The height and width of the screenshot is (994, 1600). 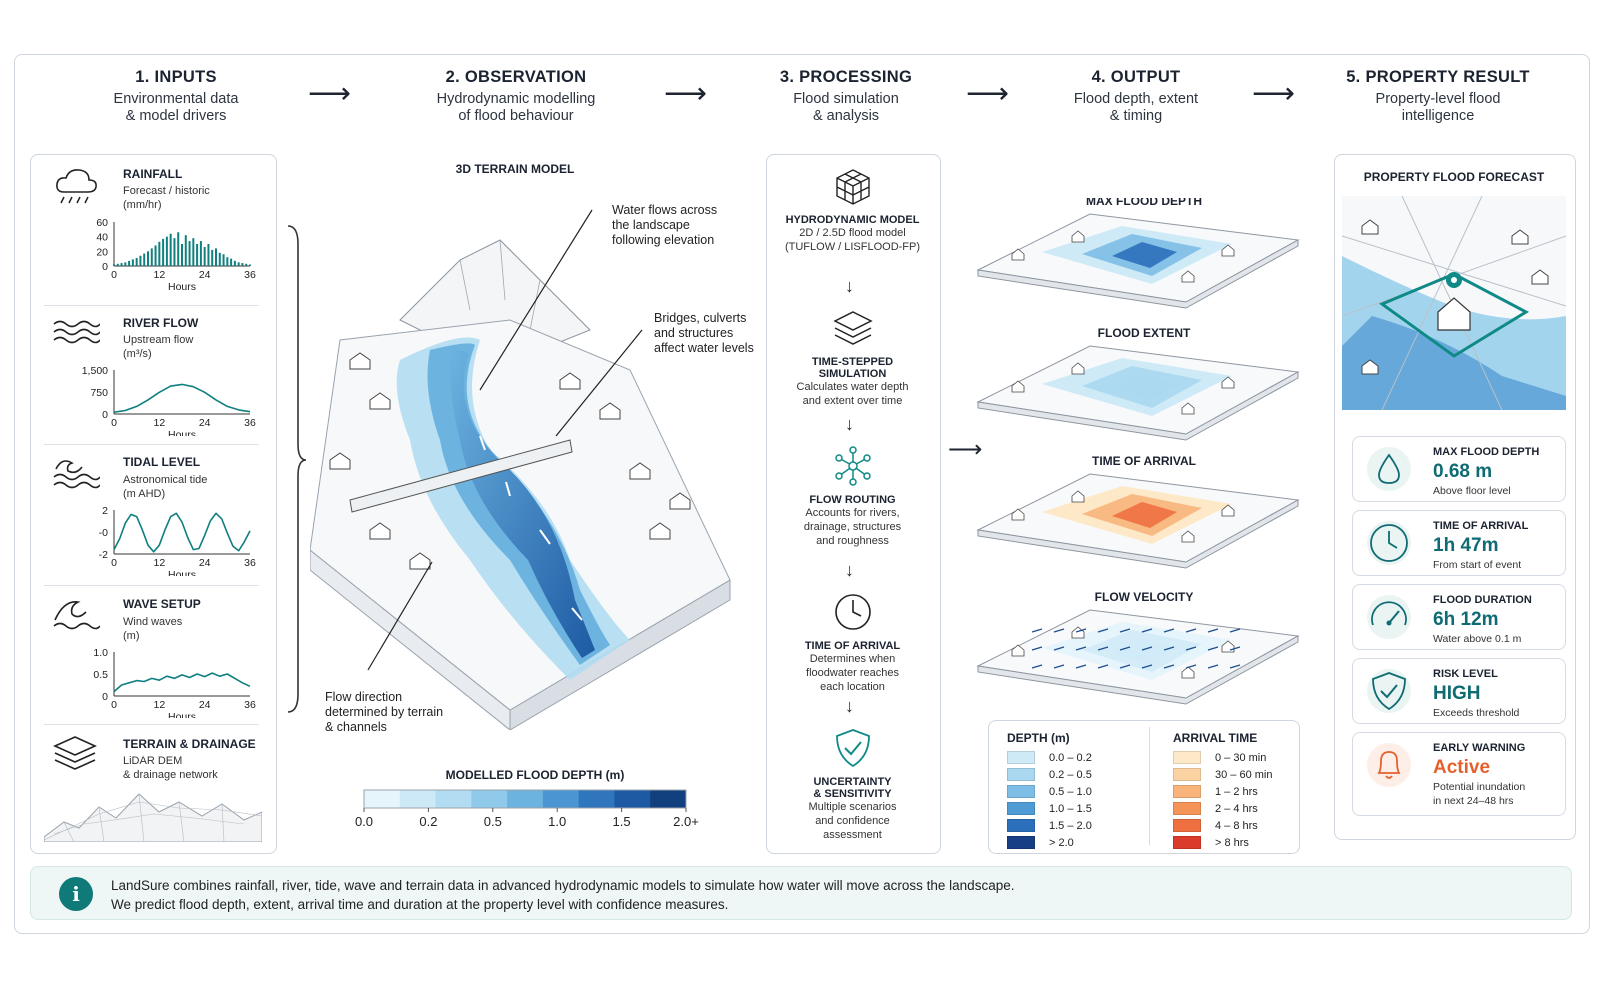 I want to click on step-sub-2: & timing, so click(x=1136, y=116).